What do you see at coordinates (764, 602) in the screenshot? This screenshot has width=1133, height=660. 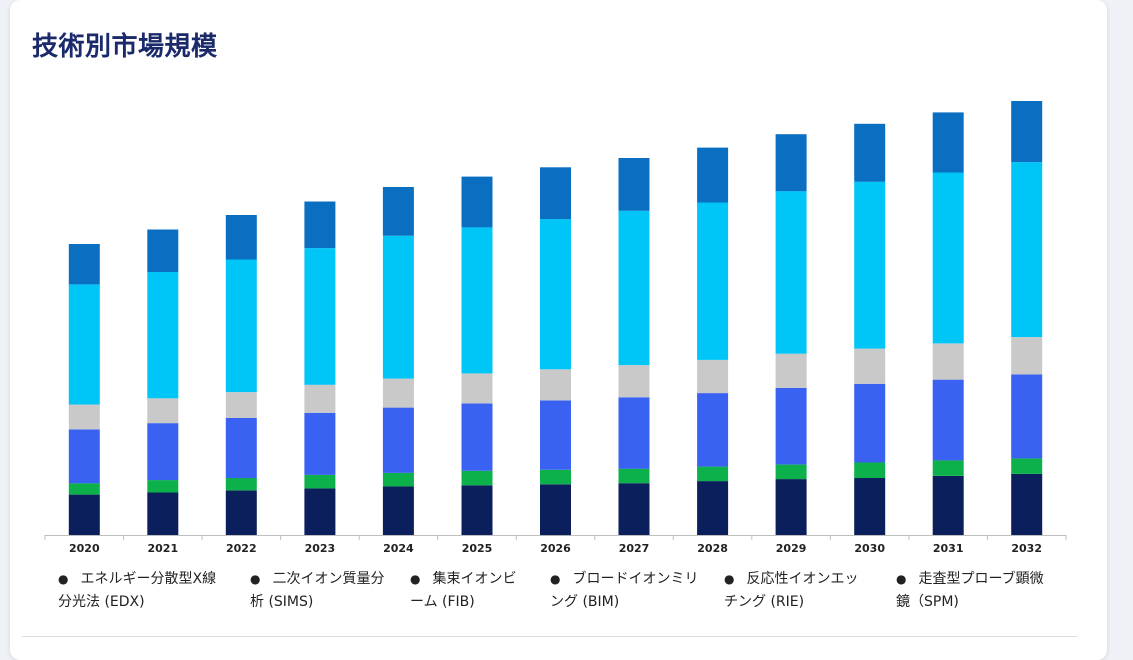 I see `legend-label-line2: チング (RIE)` at bounding box center [764, 602].